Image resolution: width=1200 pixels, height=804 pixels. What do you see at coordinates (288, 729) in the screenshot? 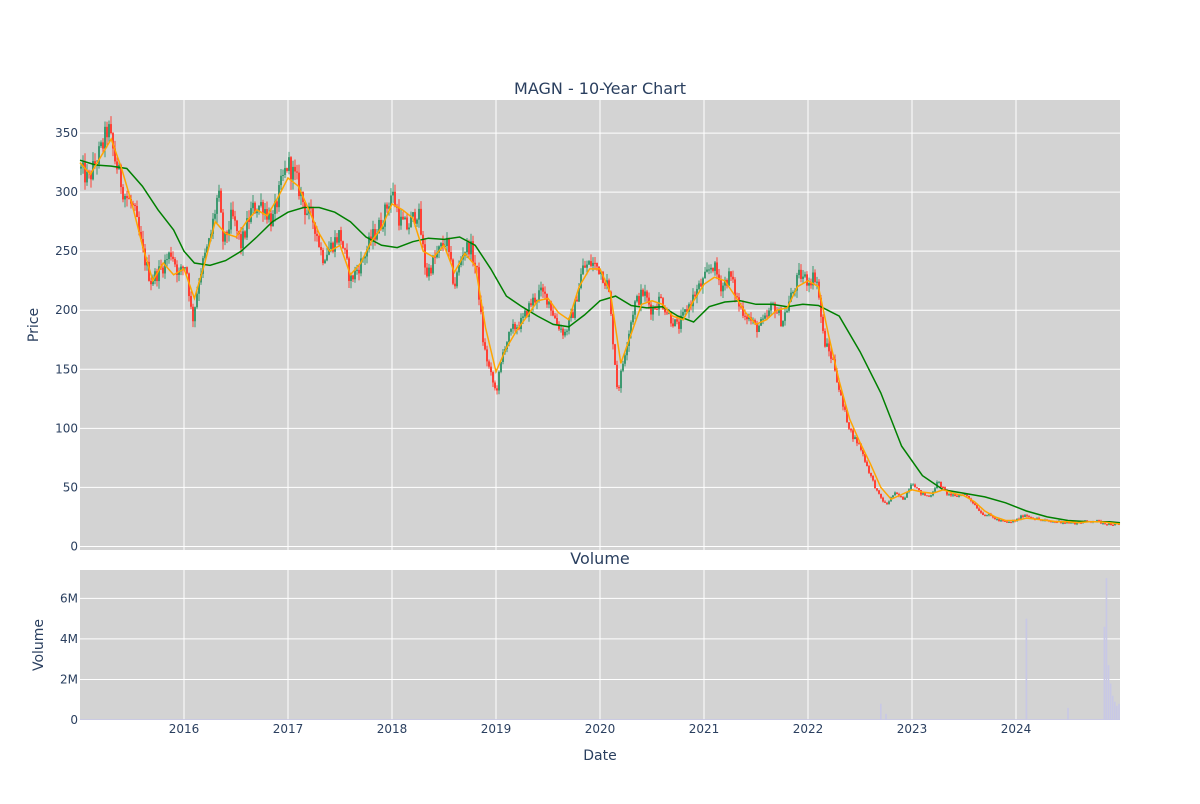
I see `x-tick-label: 2017` at bounding box center [288, 729].